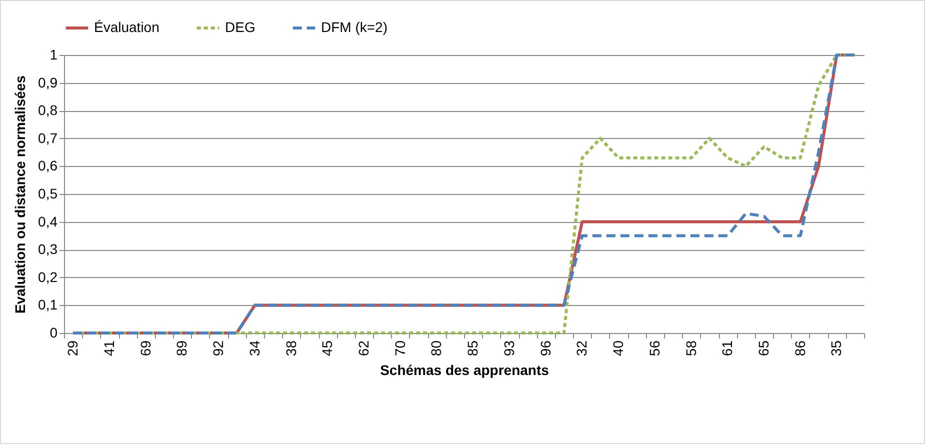 The width and height of the screenshot is (927, 446). Describe the element at coordinates (545, 348) in the screenshot. I see `x-tick-label: 96` at that location.